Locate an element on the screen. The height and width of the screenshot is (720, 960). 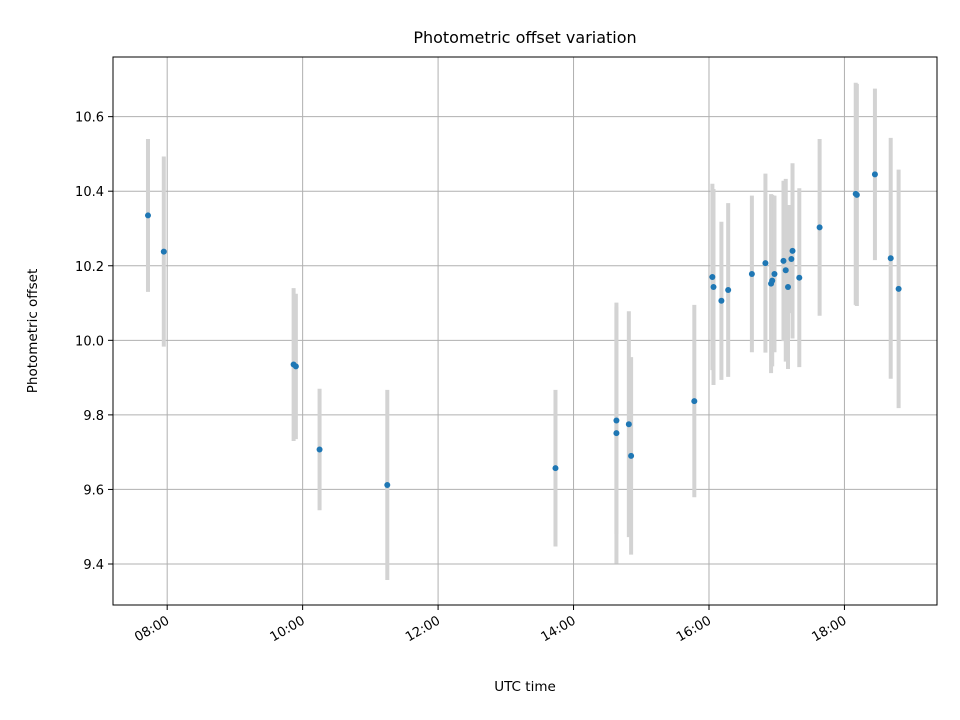
y-tick-label: 10.2 is located at coordinates (89, 267).